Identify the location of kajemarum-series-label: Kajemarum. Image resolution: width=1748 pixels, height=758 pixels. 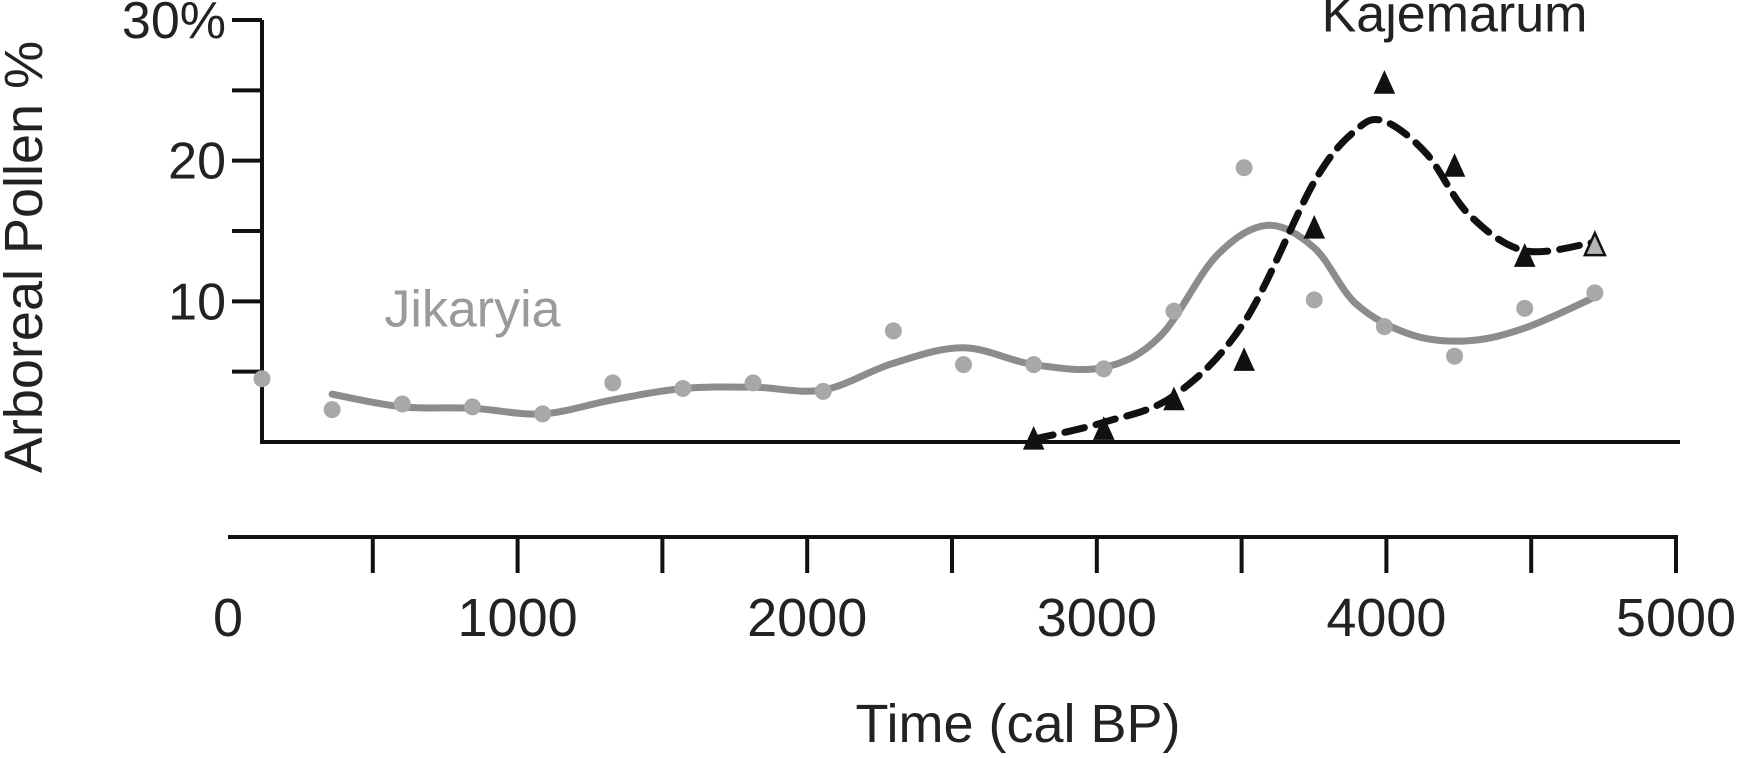
(1455, 21).